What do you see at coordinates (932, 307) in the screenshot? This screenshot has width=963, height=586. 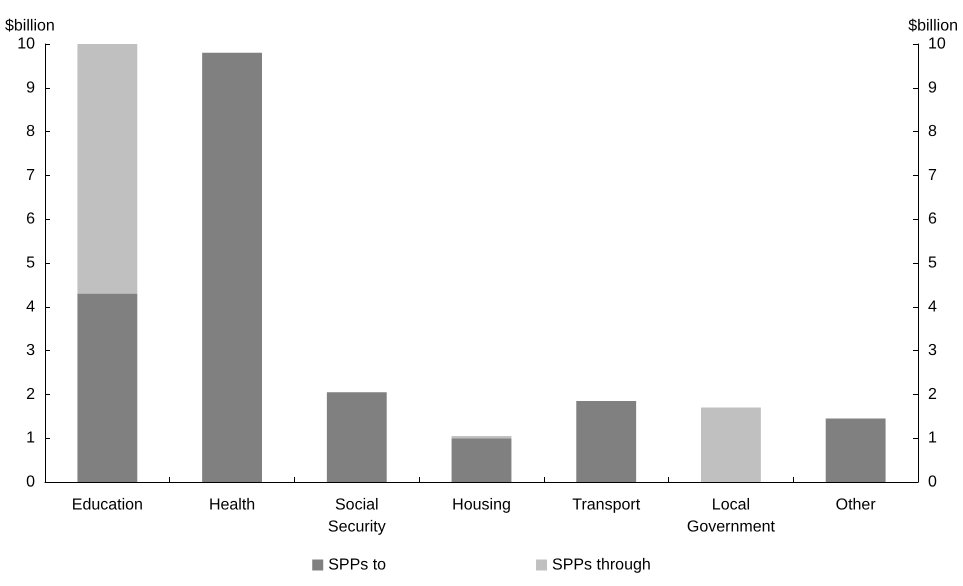 I see `y2-tick-label: 4` at bounding box center [932, 307].